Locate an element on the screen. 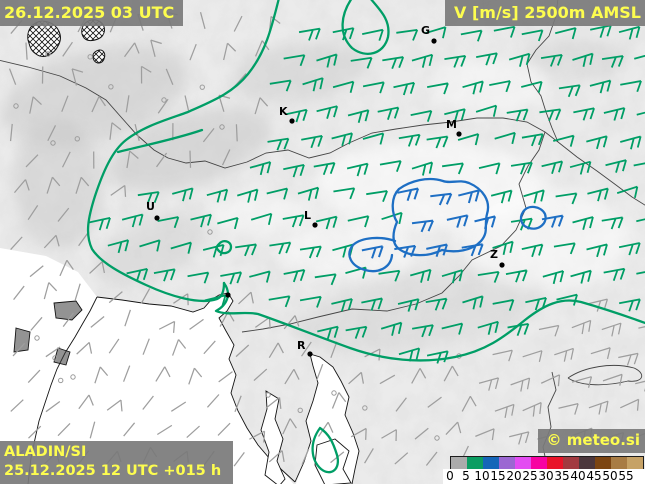 This screenshot has height=484, width=645. colorbar-value: 55 is located at coordinates (626, 476).